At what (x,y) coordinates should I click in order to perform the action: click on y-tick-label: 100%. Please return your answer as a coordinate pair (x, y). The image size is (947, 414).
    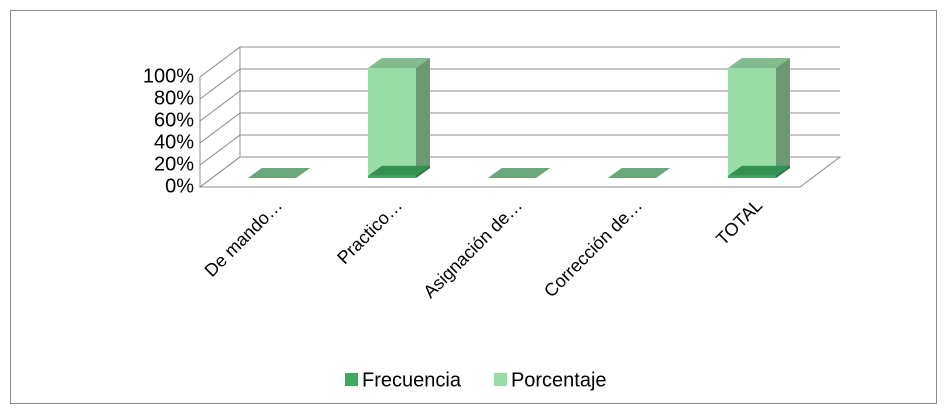
    Looking at the image, I should click on (168, 76).